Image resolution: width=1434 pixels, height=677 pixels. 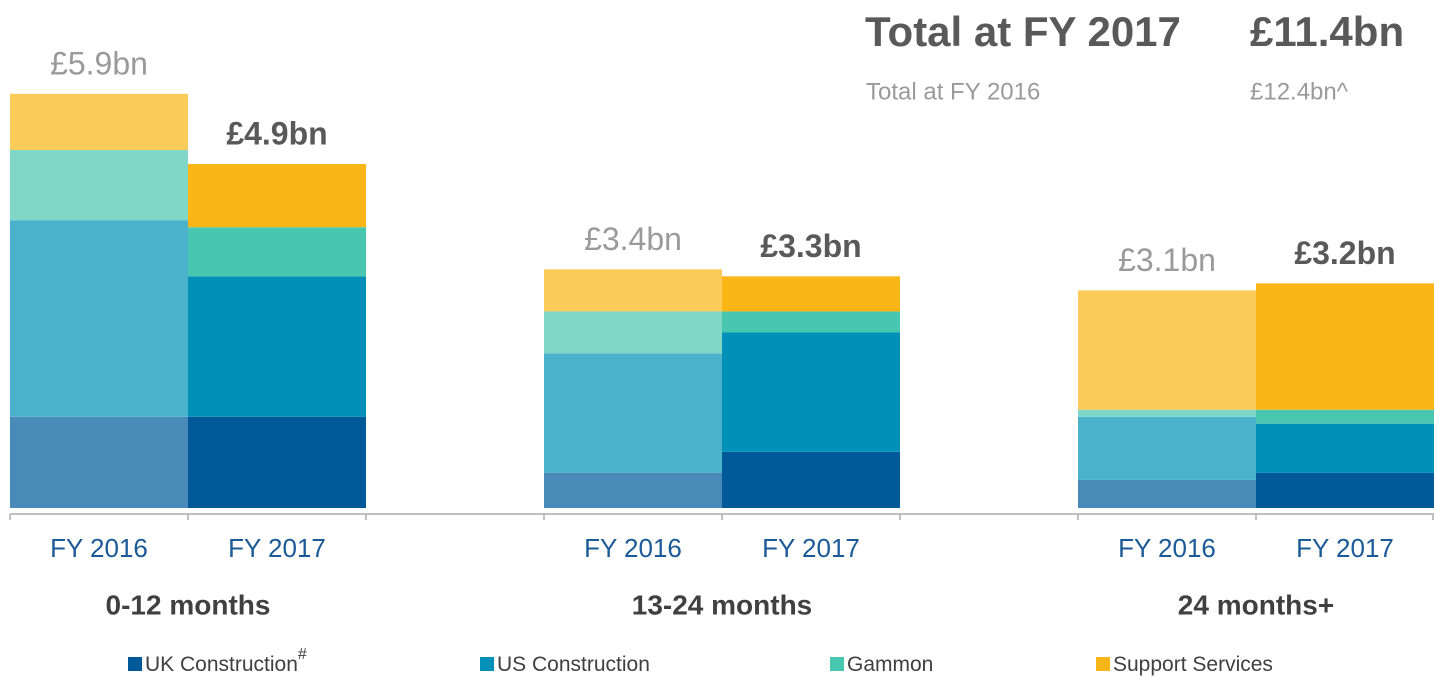 I want to click on subtitle-value: £12.4bn^, so click(x=1299, y=91).